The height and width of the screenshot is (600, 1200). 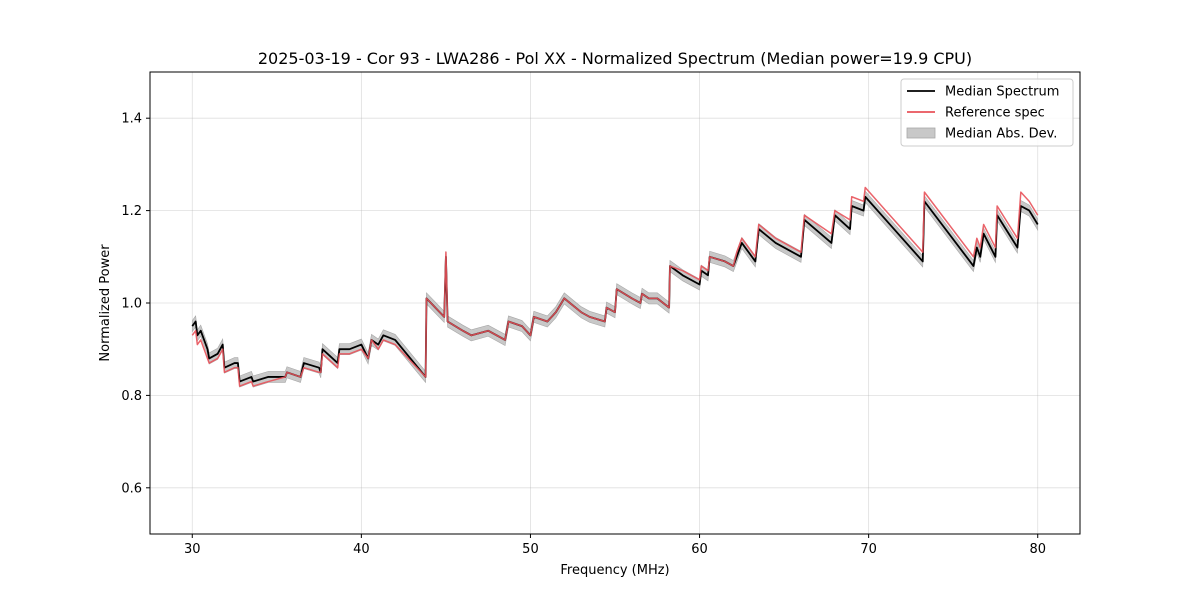 What do you see at coordinates (131, 211) in the screenshot?
I see `y-tick-label: 1.2` at bounding box center [131, 211].